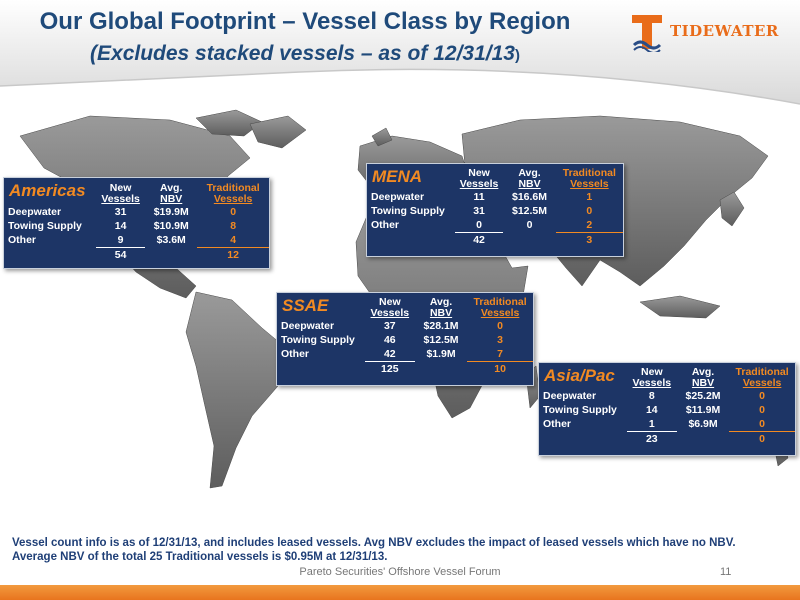 This screenshot has width=800, height=600. What do you see at coordinates (651, 424) in the screenshot?
I see `new-vessels-value: 1` at bounding box center [651, 424].